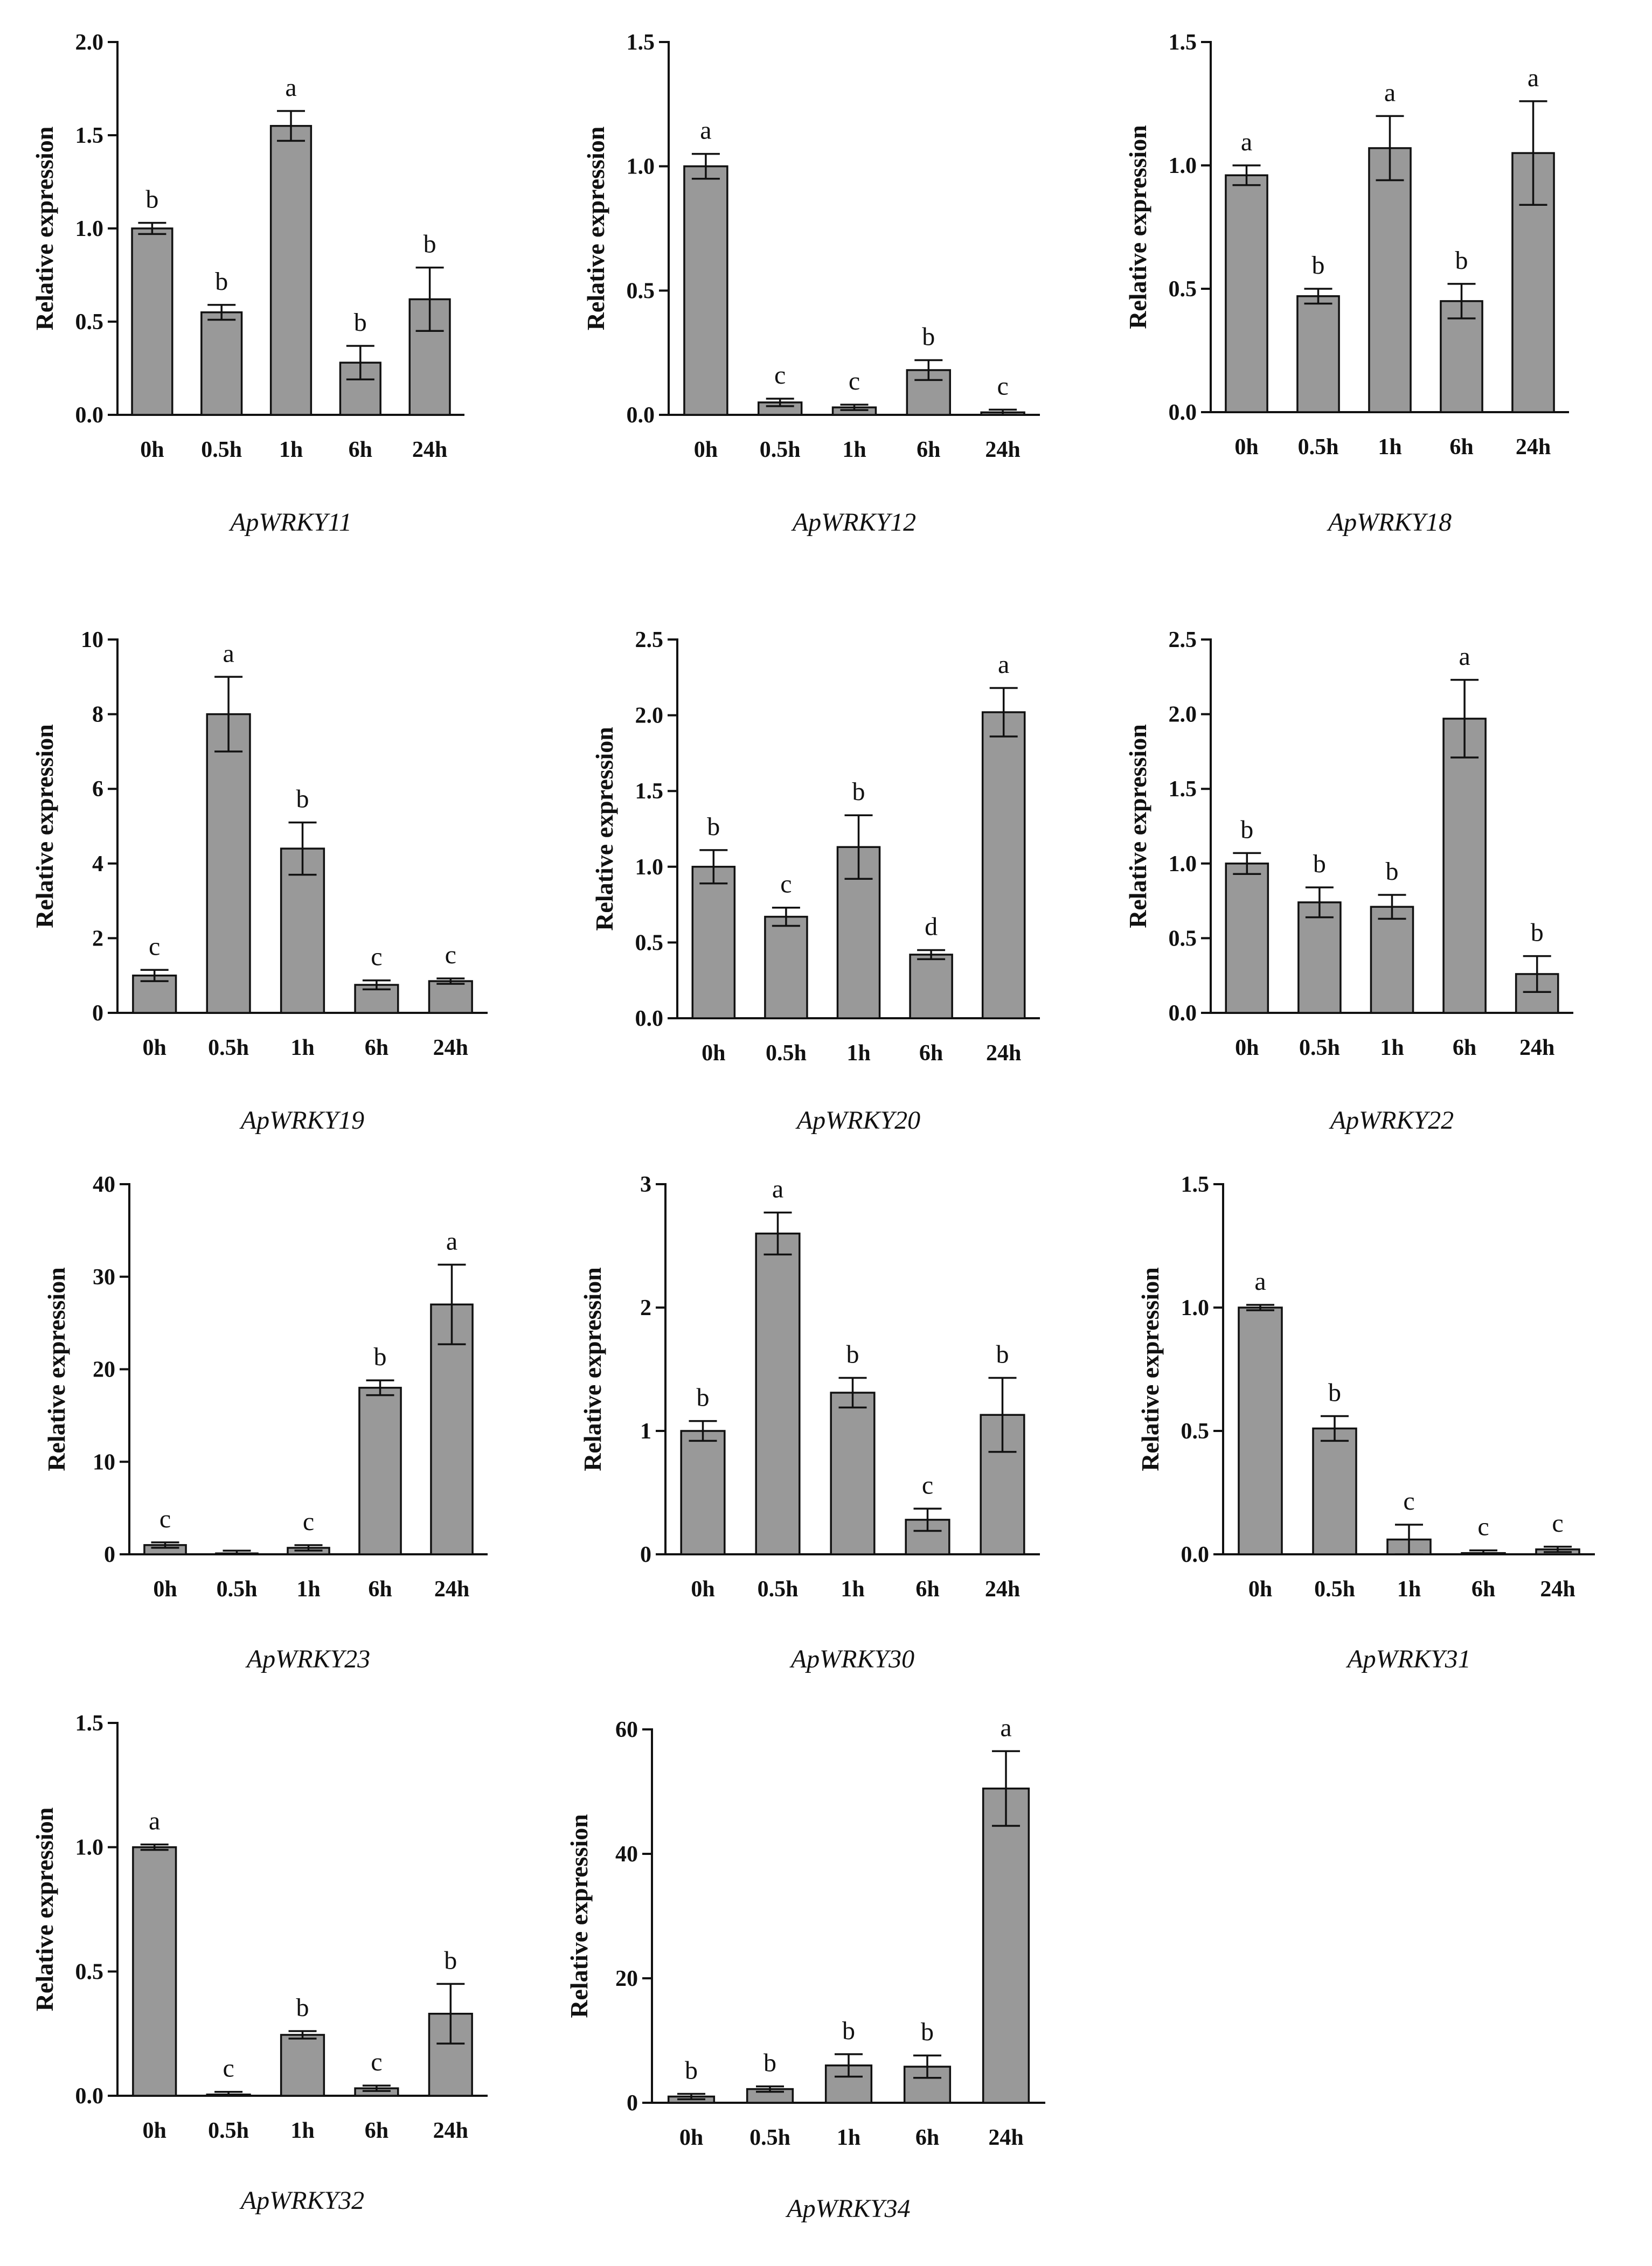 This screenshot has width=1652, height=2266. What do you see at coordinates (853, 522) in the screenshot?
I see `chart-title: ApWRKY12` at bounding box center [853, 522].